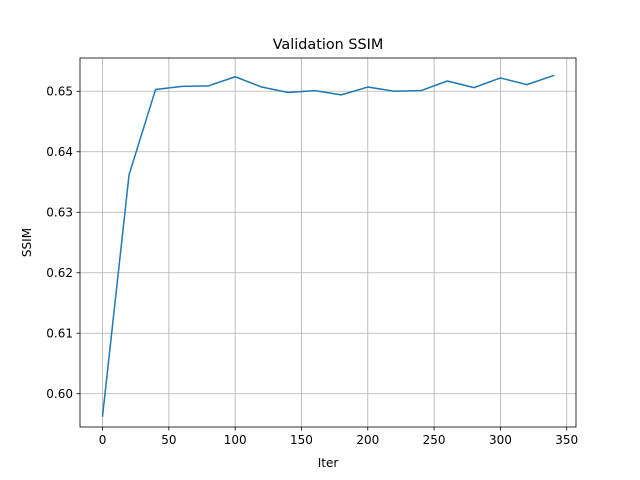  What do you see at coordinates (235, 440) in the screenshot?
I see `x-tick-label: 100` at bounding box center [235, 440].